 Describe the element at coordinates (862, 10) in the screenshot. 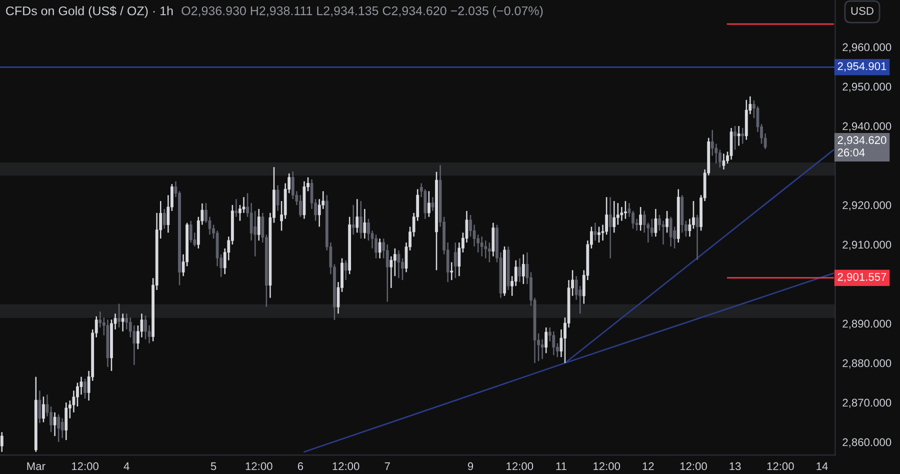

I see `text: USD` at that location.